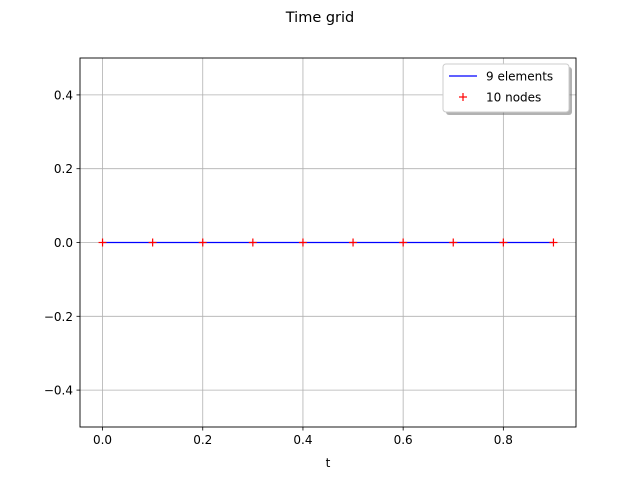  Describe the element at coordinates (302, 440) in the screenshot. I see `x-tick-label: 0.4` at that location.